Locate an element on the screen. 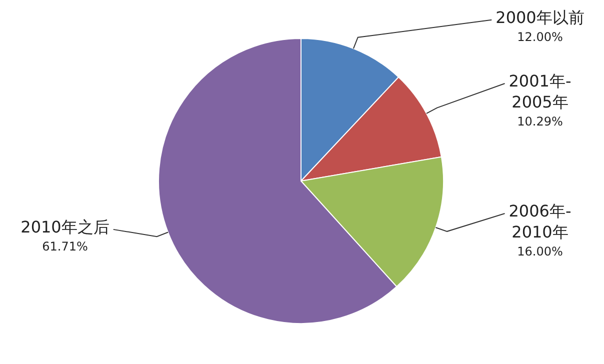  data-label: 10.29% is located at coordinates (540, 121).